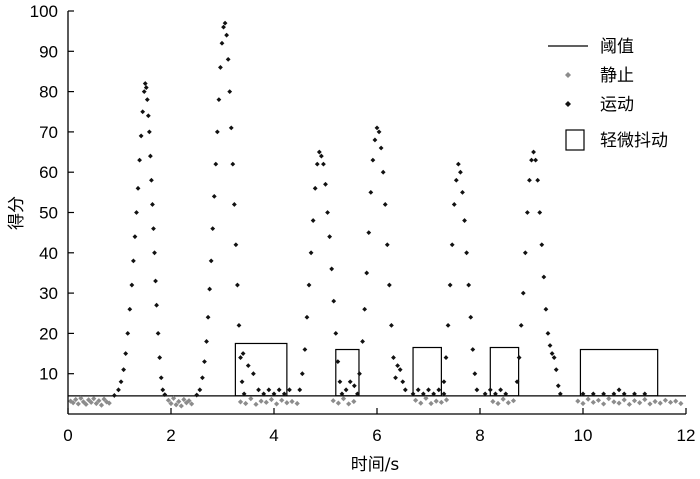  Describe the element at coordinates (375, 402) in the screenshot. I see `static-series` at that location.